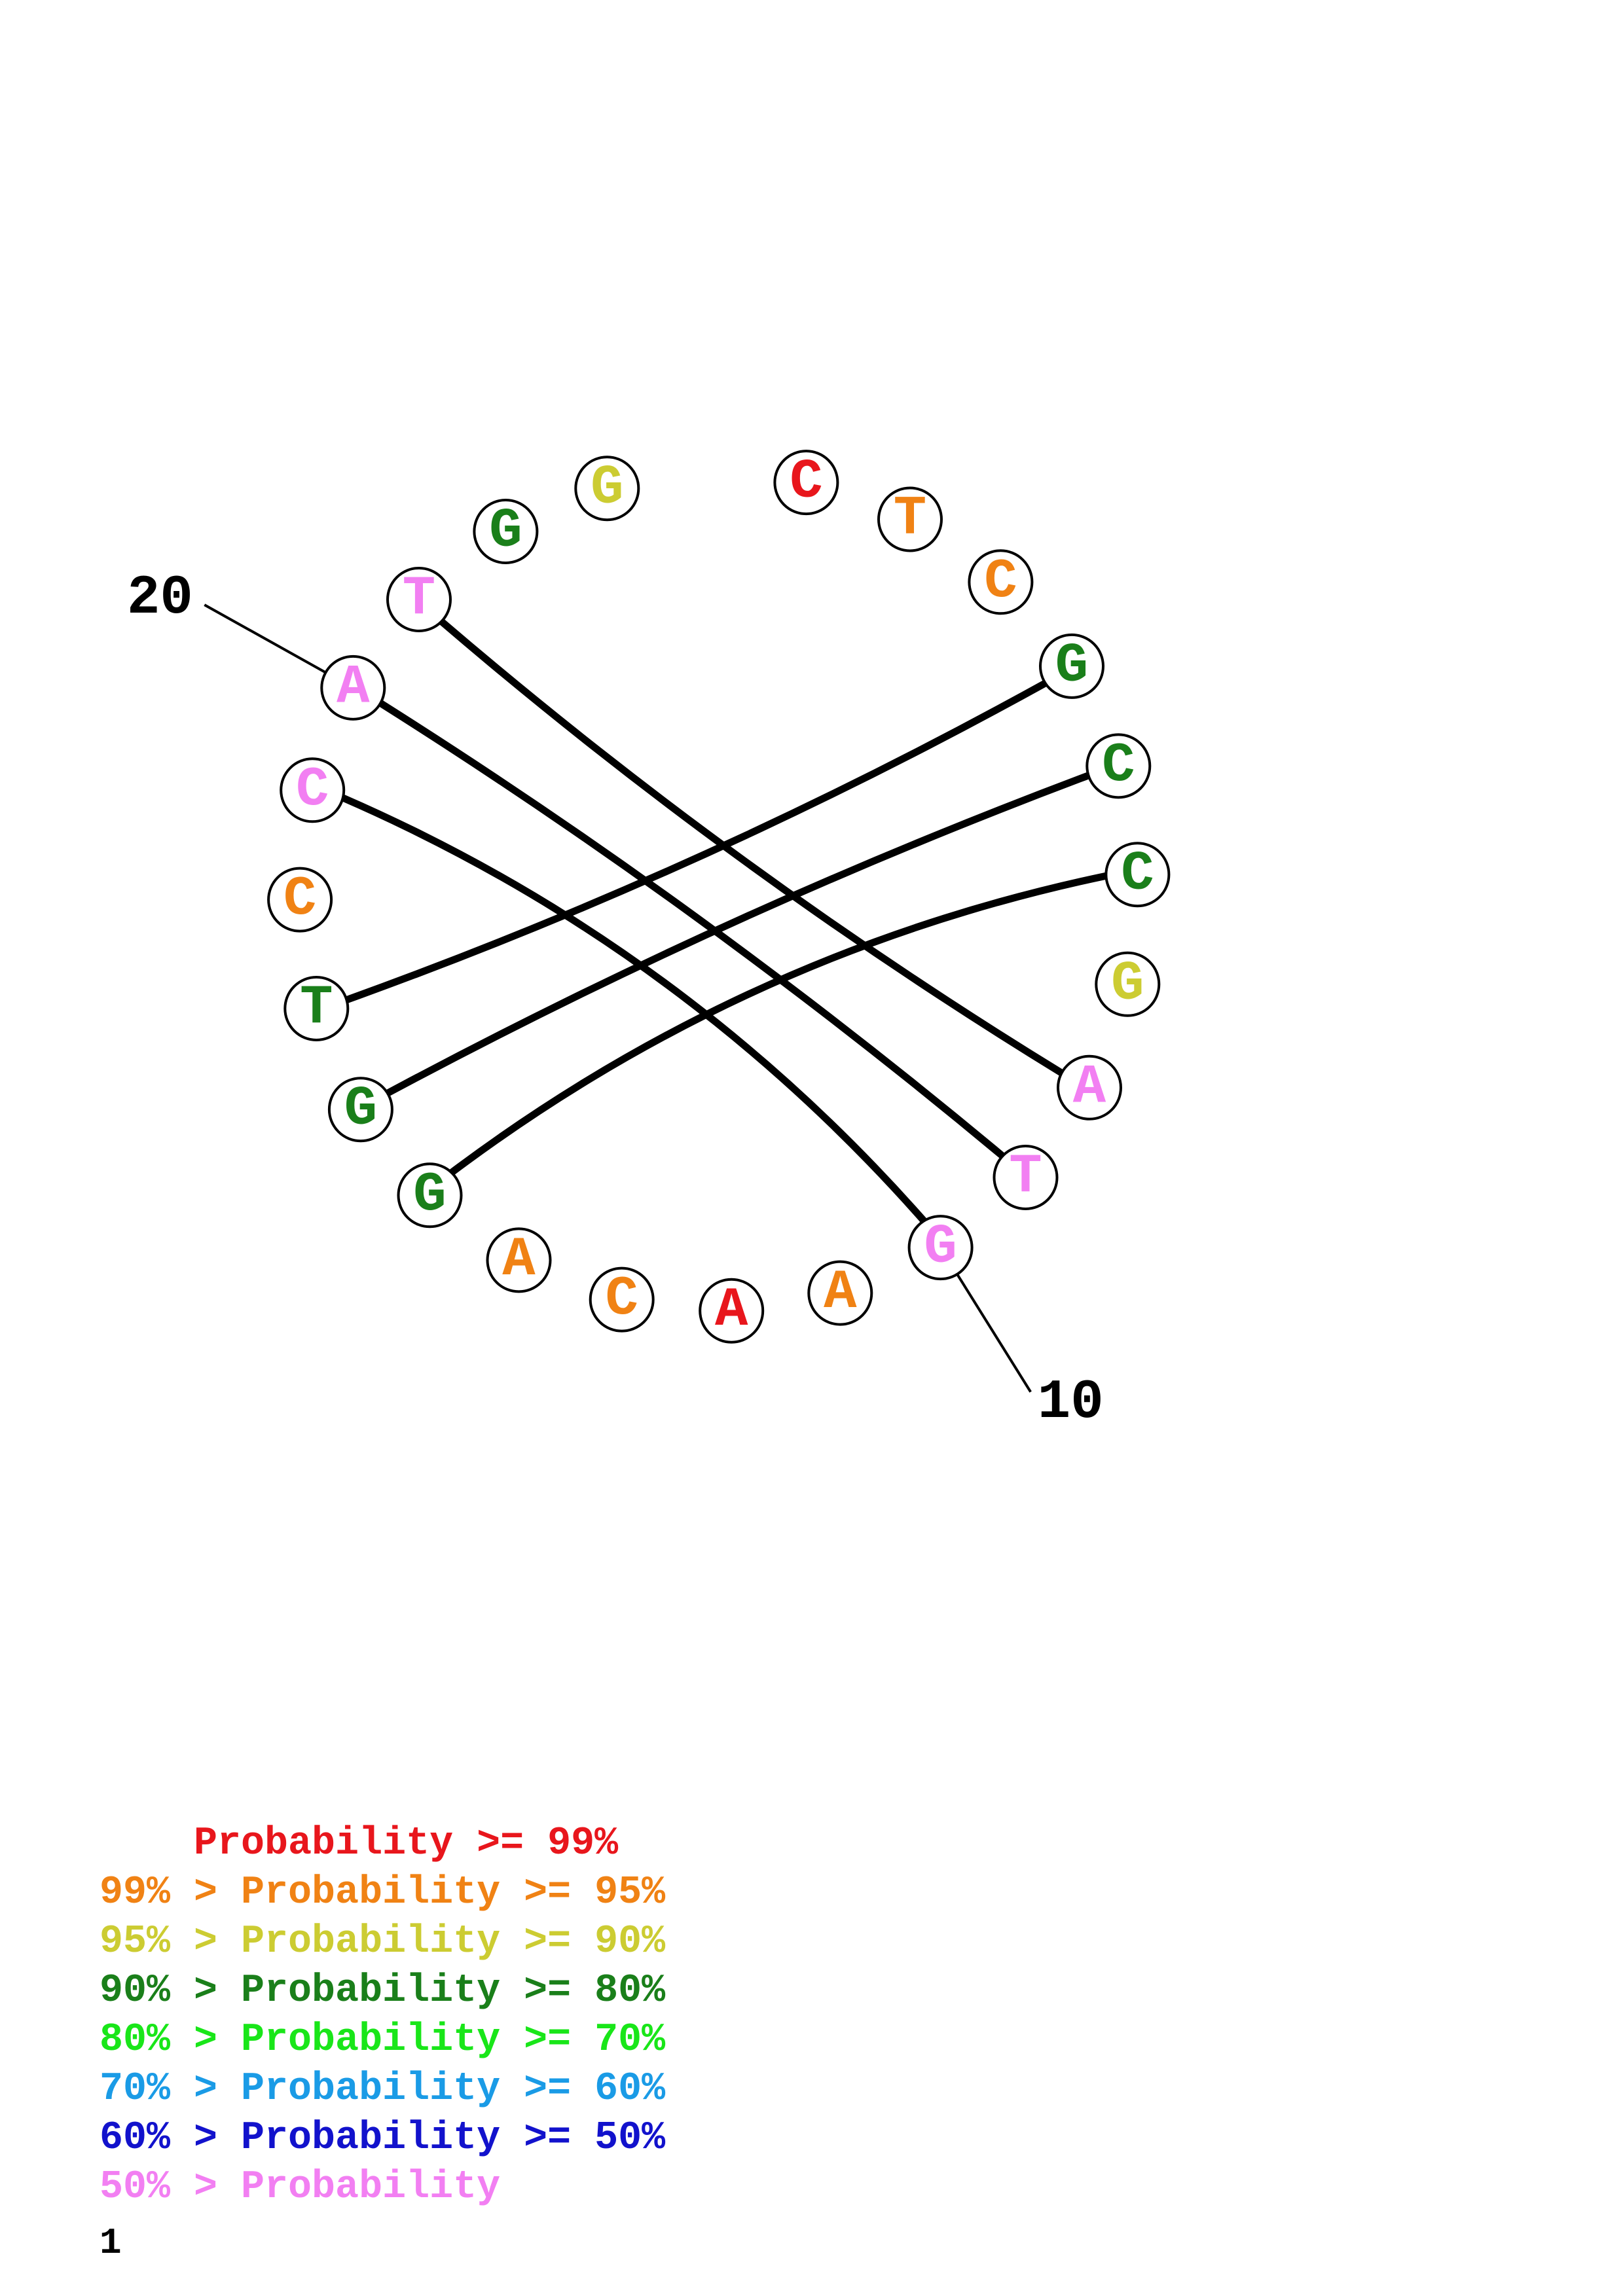  I want to click on nucleotide-16: G, so click(360, 1110).